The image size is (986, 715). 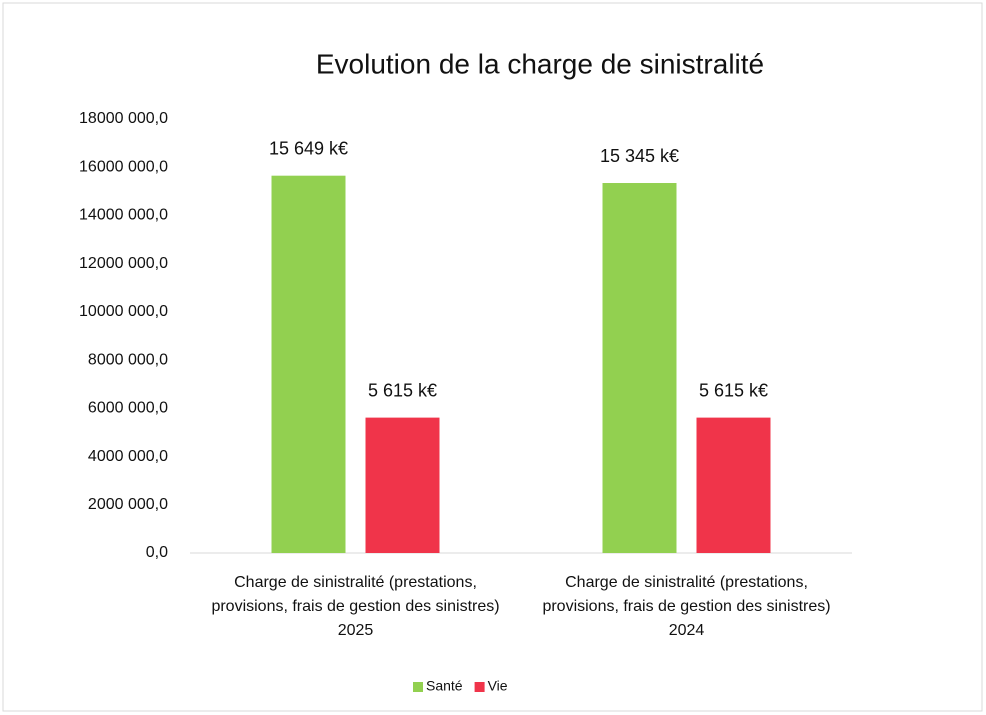 I want to click on y-tick-label: 12000 000,0, so click(x=123, y=263).